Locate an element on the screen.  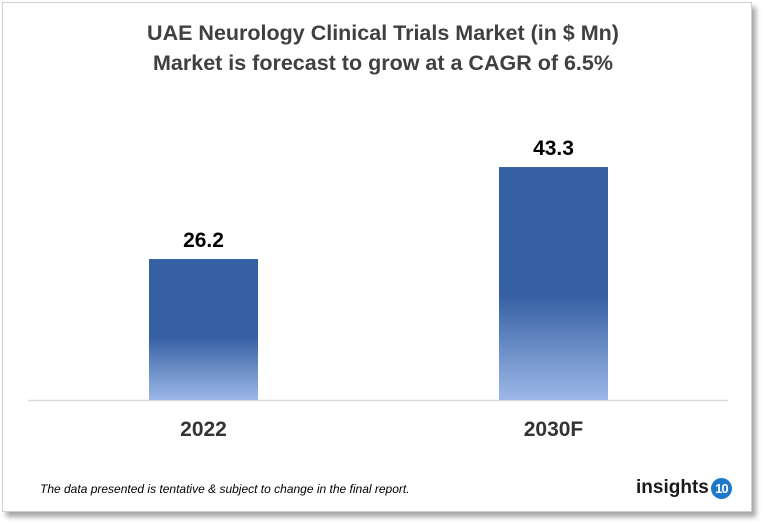
x-tick-label: 2030F is located at coordinates (554, 429).